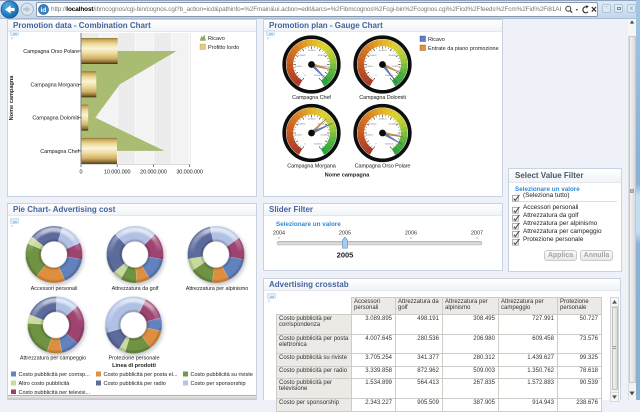 This screenshot has height=412, width=640. Describe the element at coordinates (53, 359) in the screenshot. I see `svg-text: Attrezzatura per campeggio` at that location.